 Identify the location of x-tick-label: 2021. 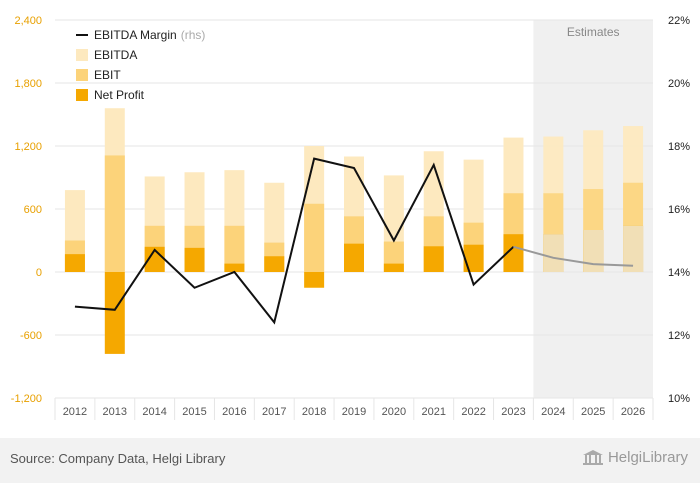
(433, 412).